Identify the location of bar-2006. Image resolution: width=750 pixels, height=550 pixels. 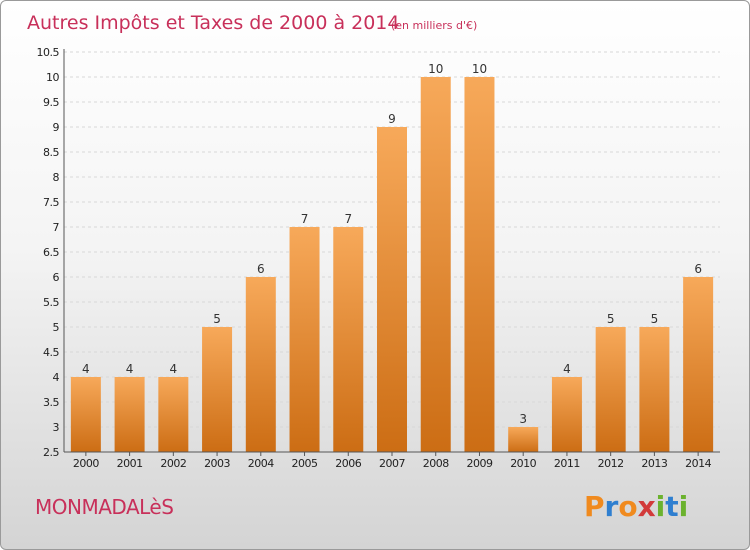
(348, 339).